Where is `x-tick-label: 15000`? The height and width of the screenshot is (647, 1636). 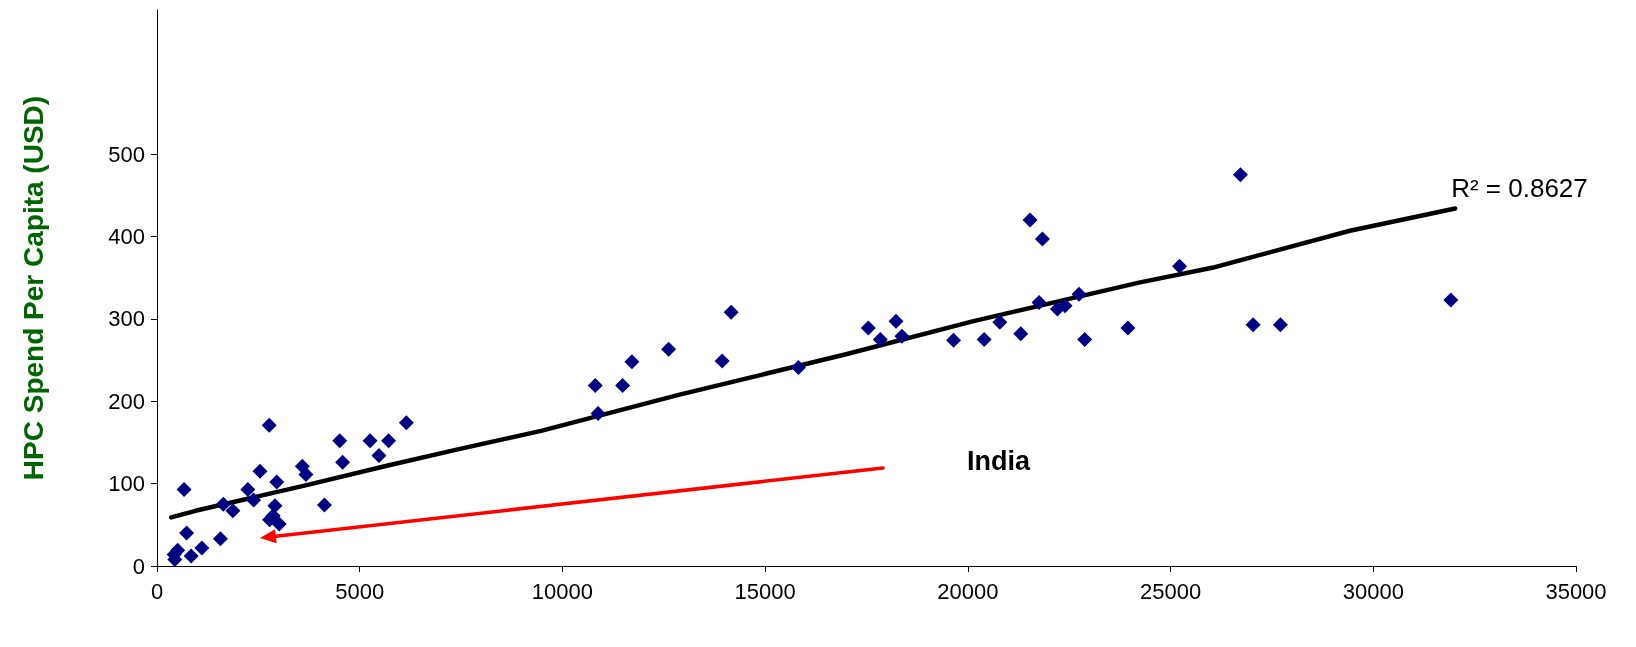
x-tick-label: 15000 is located at coordinates (765, 591).